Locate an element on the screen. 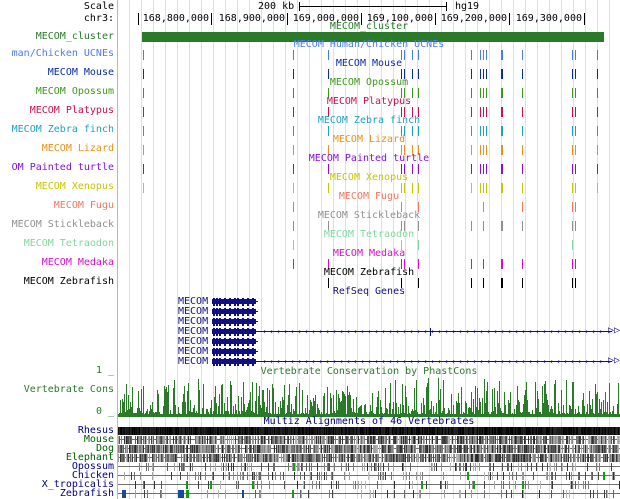  ucne-track-label: MECOM Lizard is located at coordinates (77, 148).